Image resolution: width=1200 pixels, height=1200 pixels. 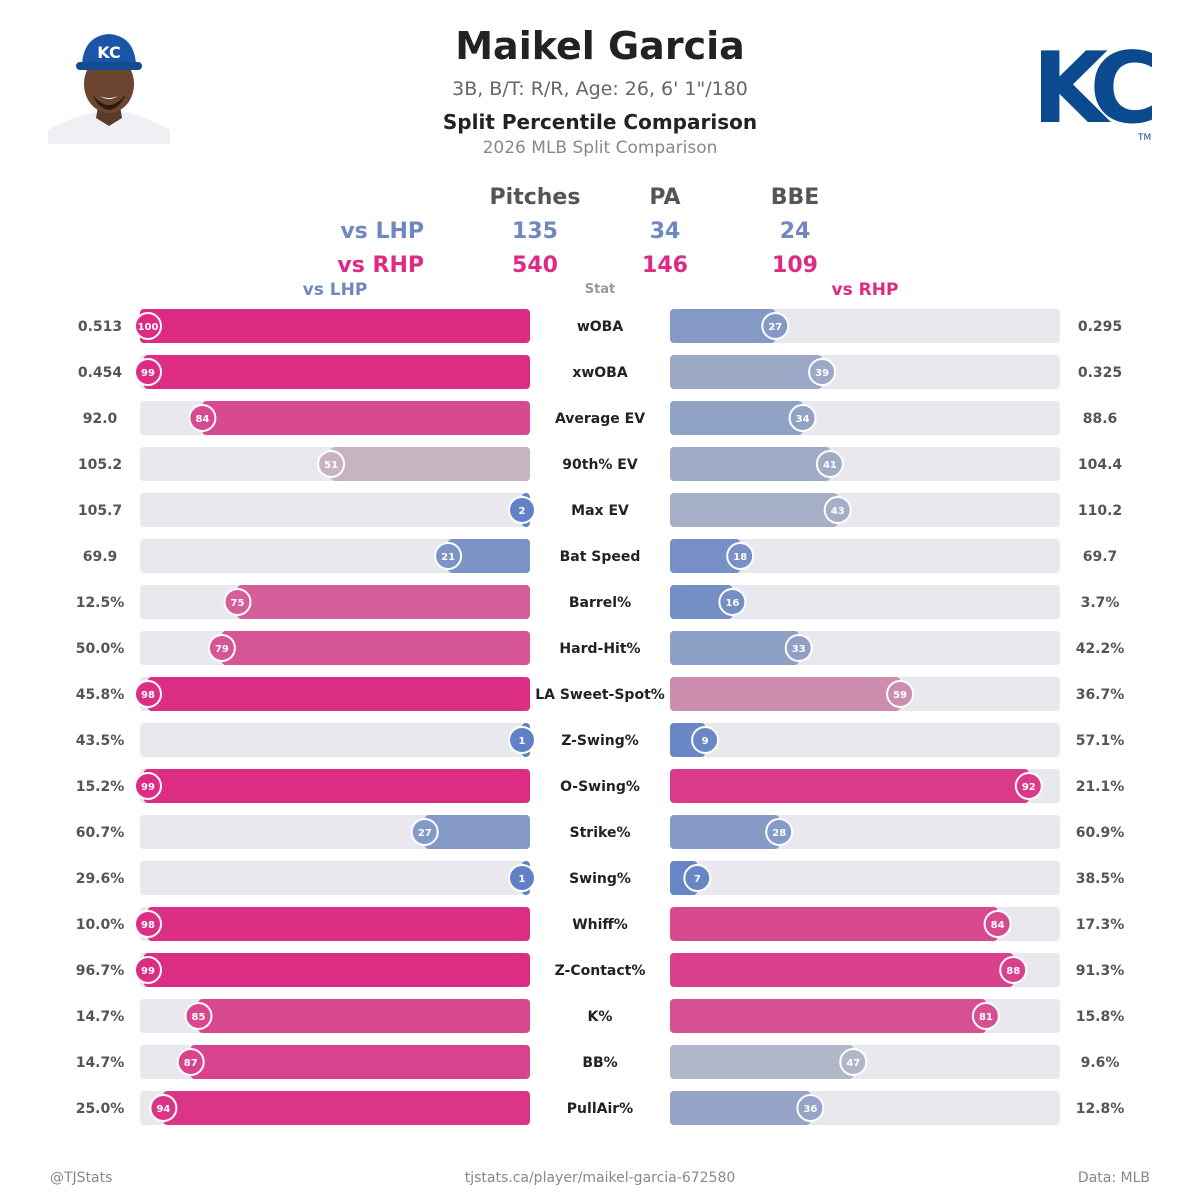 I want to click on marker-lhp-strike, so click(x=424, y=832).